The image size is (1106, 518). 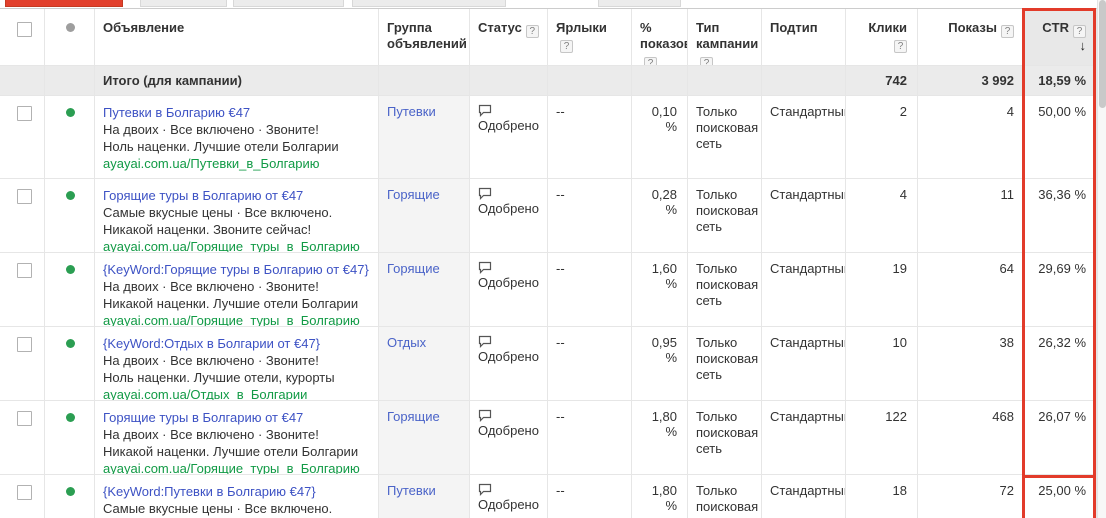 What do you see at coordinates (1061, 37) in the screenshot?
I see `column-header-ctr: CTR ?↓` at bounding box center [1061, 37].